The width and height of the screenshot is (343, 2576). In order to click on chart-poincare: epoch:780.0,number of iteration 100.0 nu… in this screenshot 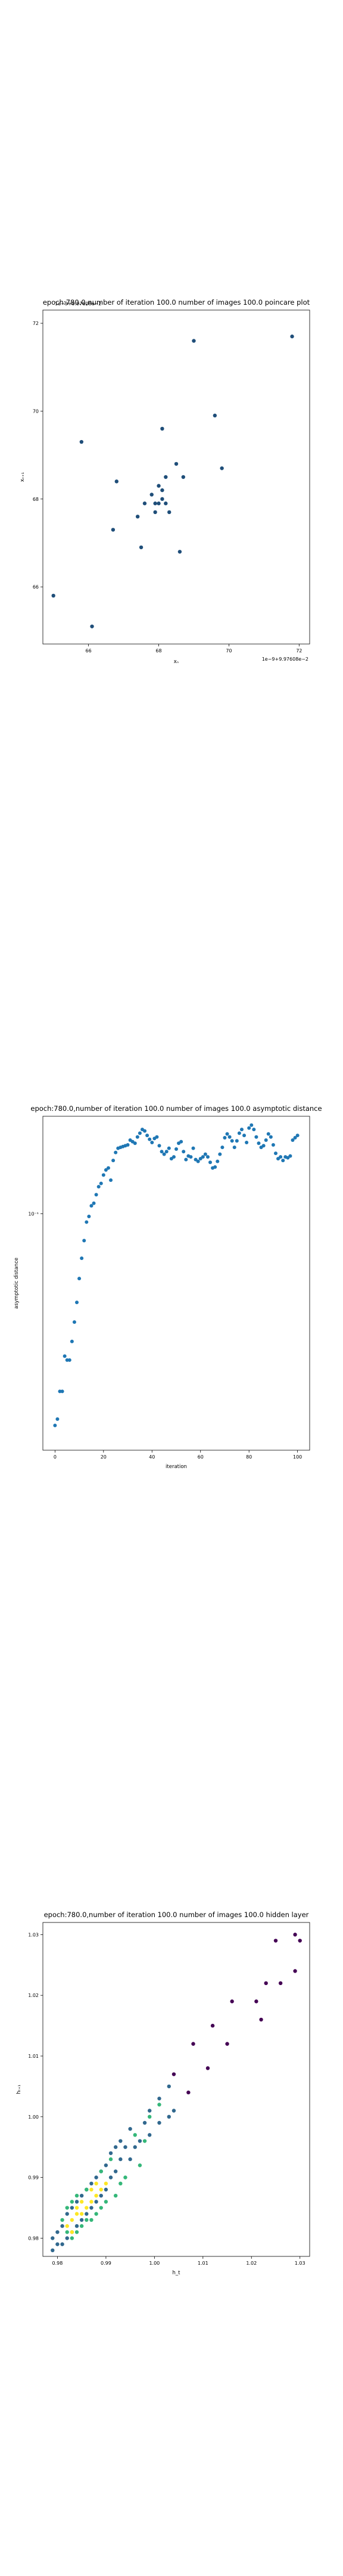, I will do `click(165, 481)`.